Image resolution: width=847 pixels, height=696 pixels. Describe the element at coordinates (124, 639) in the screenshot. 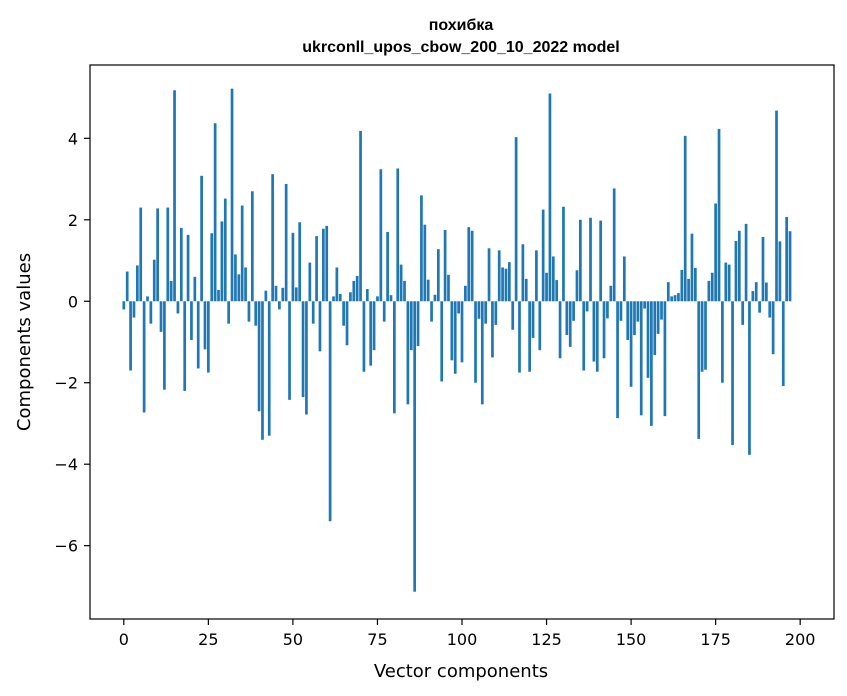

I see `x-tick-label: 0` at that location.